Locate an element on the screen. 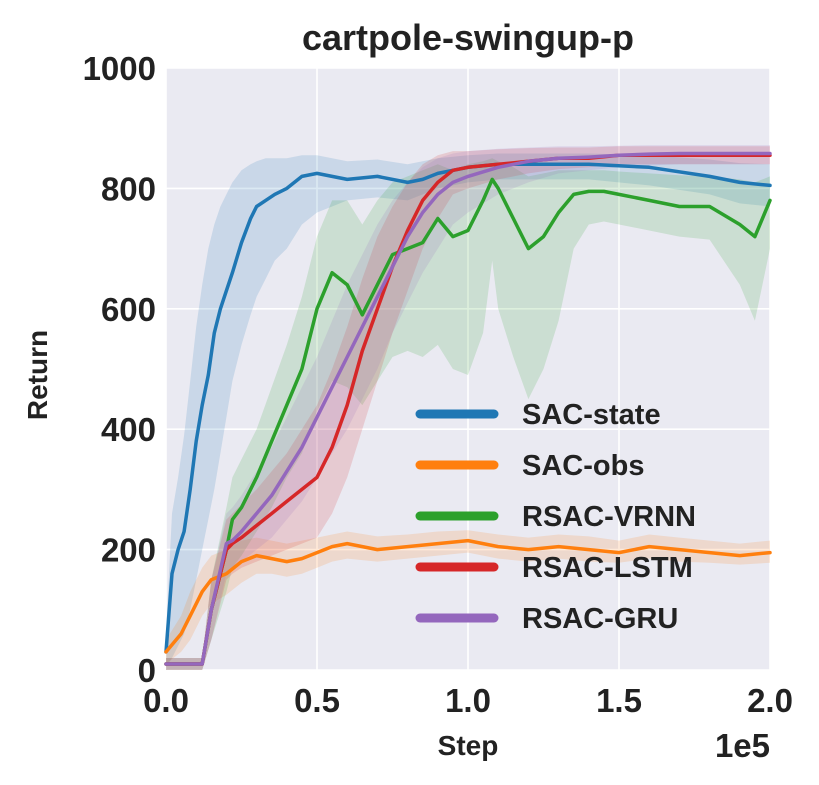  y-tick-label-1: 200 is located at coordinates (128, 550).